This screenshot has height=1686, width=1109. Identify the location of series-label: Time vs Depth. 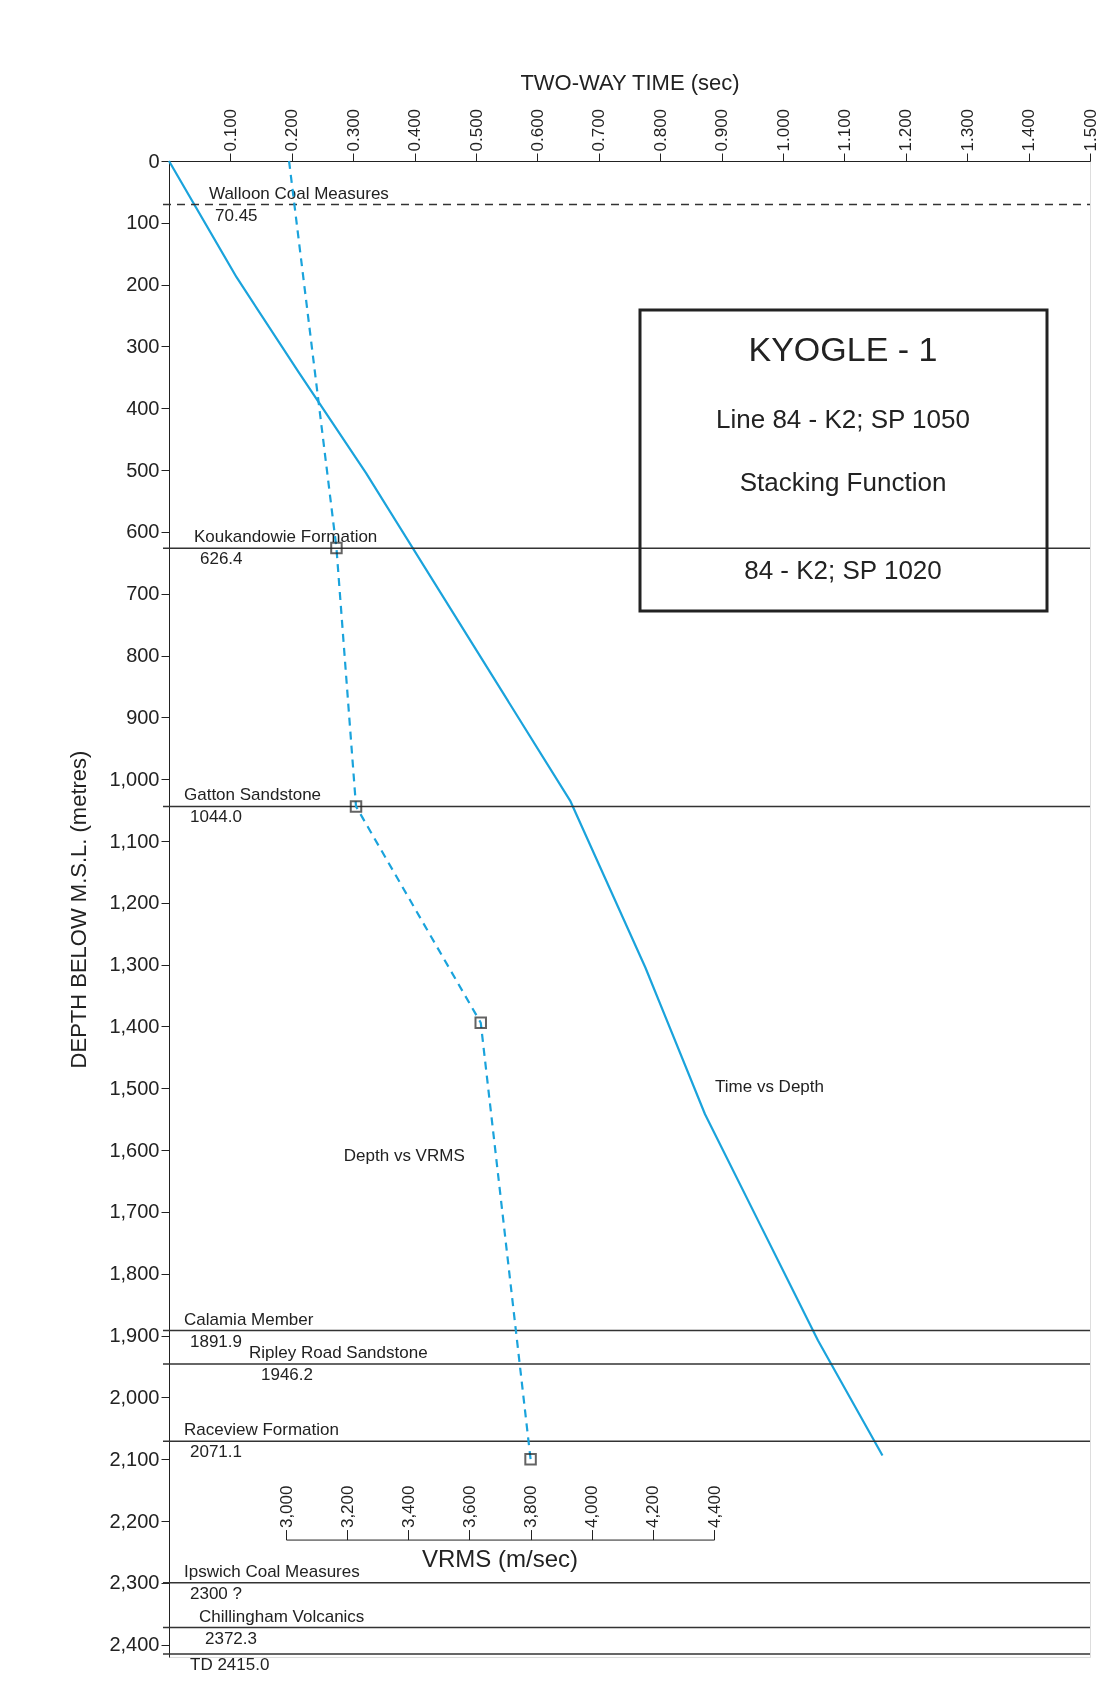
(769, 1087).